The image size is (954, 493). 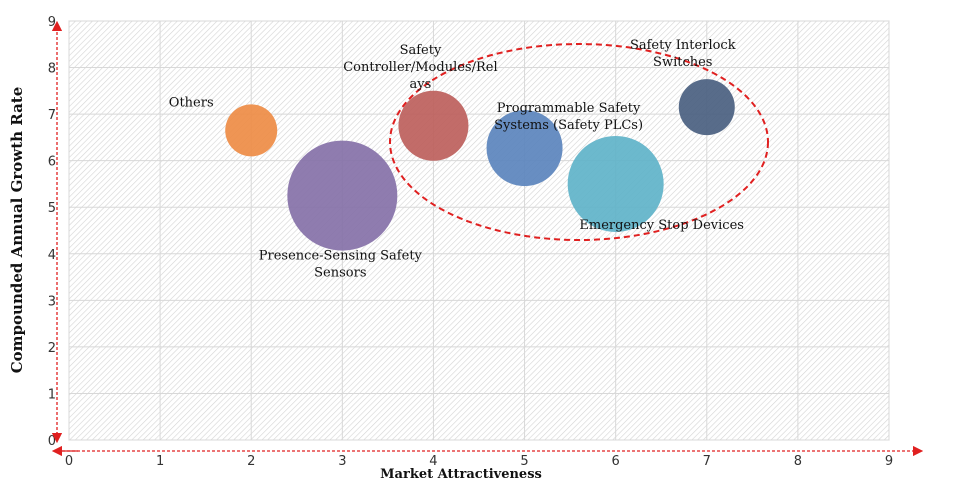 I want to click on bubble-label-line: Controller/Modules/Rel, so click(x=420, y=67).